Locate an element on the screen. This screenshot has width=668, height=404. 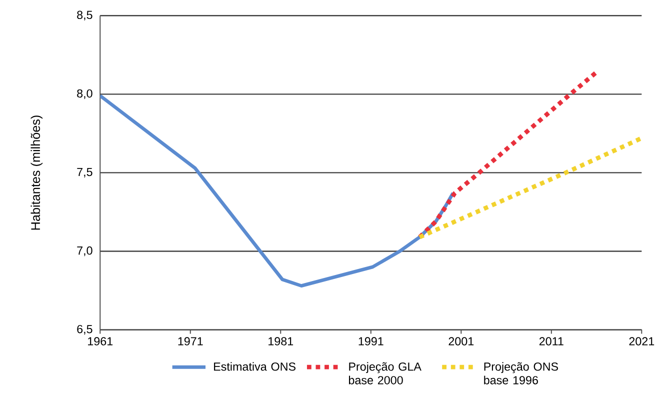
y-tick-label: 8,0 is located at coordinates (84, 94).